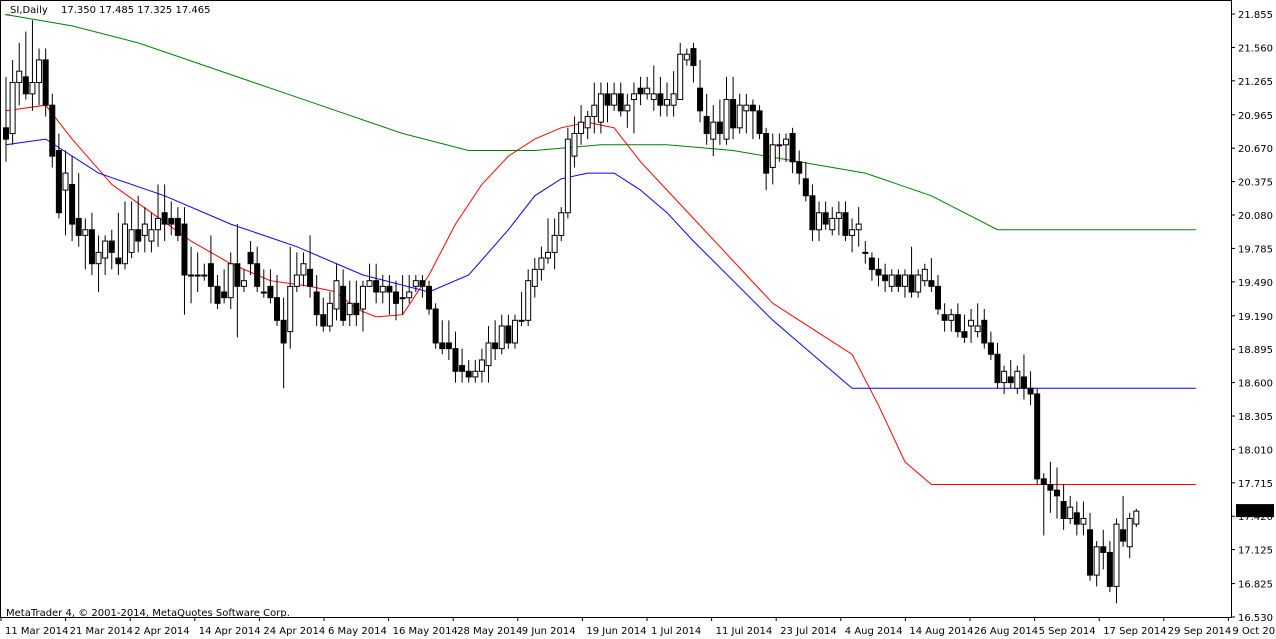 The width and height of the screenshot is (1276, 639). Describe the element at coordinates (1255, 82) in the screenshot. I see `y-tick-label: 21.265` at that location.